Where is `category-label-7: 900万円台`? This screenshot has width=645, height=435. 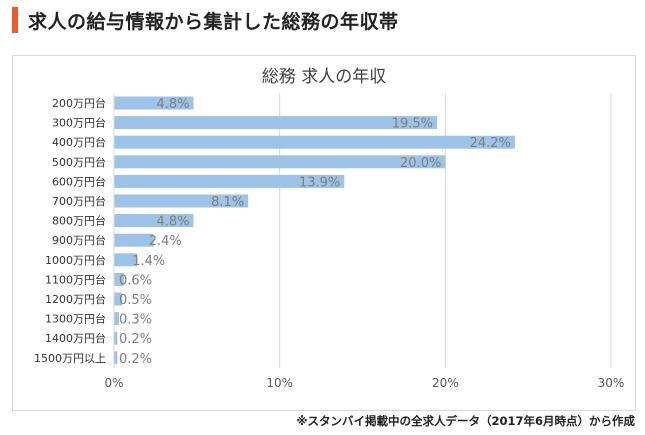 category-label-7: 900万円台 is located at coordinates (79, 240).